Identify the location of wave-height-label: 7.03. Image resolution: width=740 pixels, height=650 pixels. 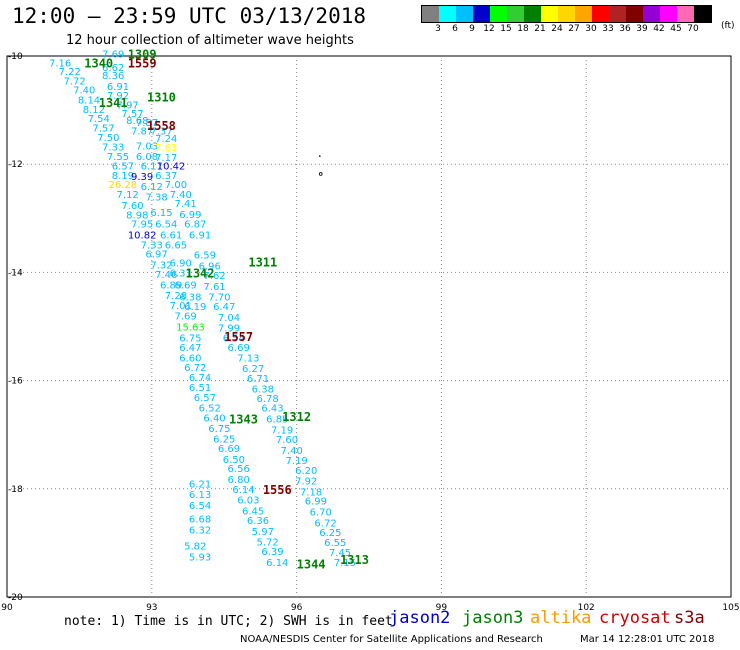
(147, 146).